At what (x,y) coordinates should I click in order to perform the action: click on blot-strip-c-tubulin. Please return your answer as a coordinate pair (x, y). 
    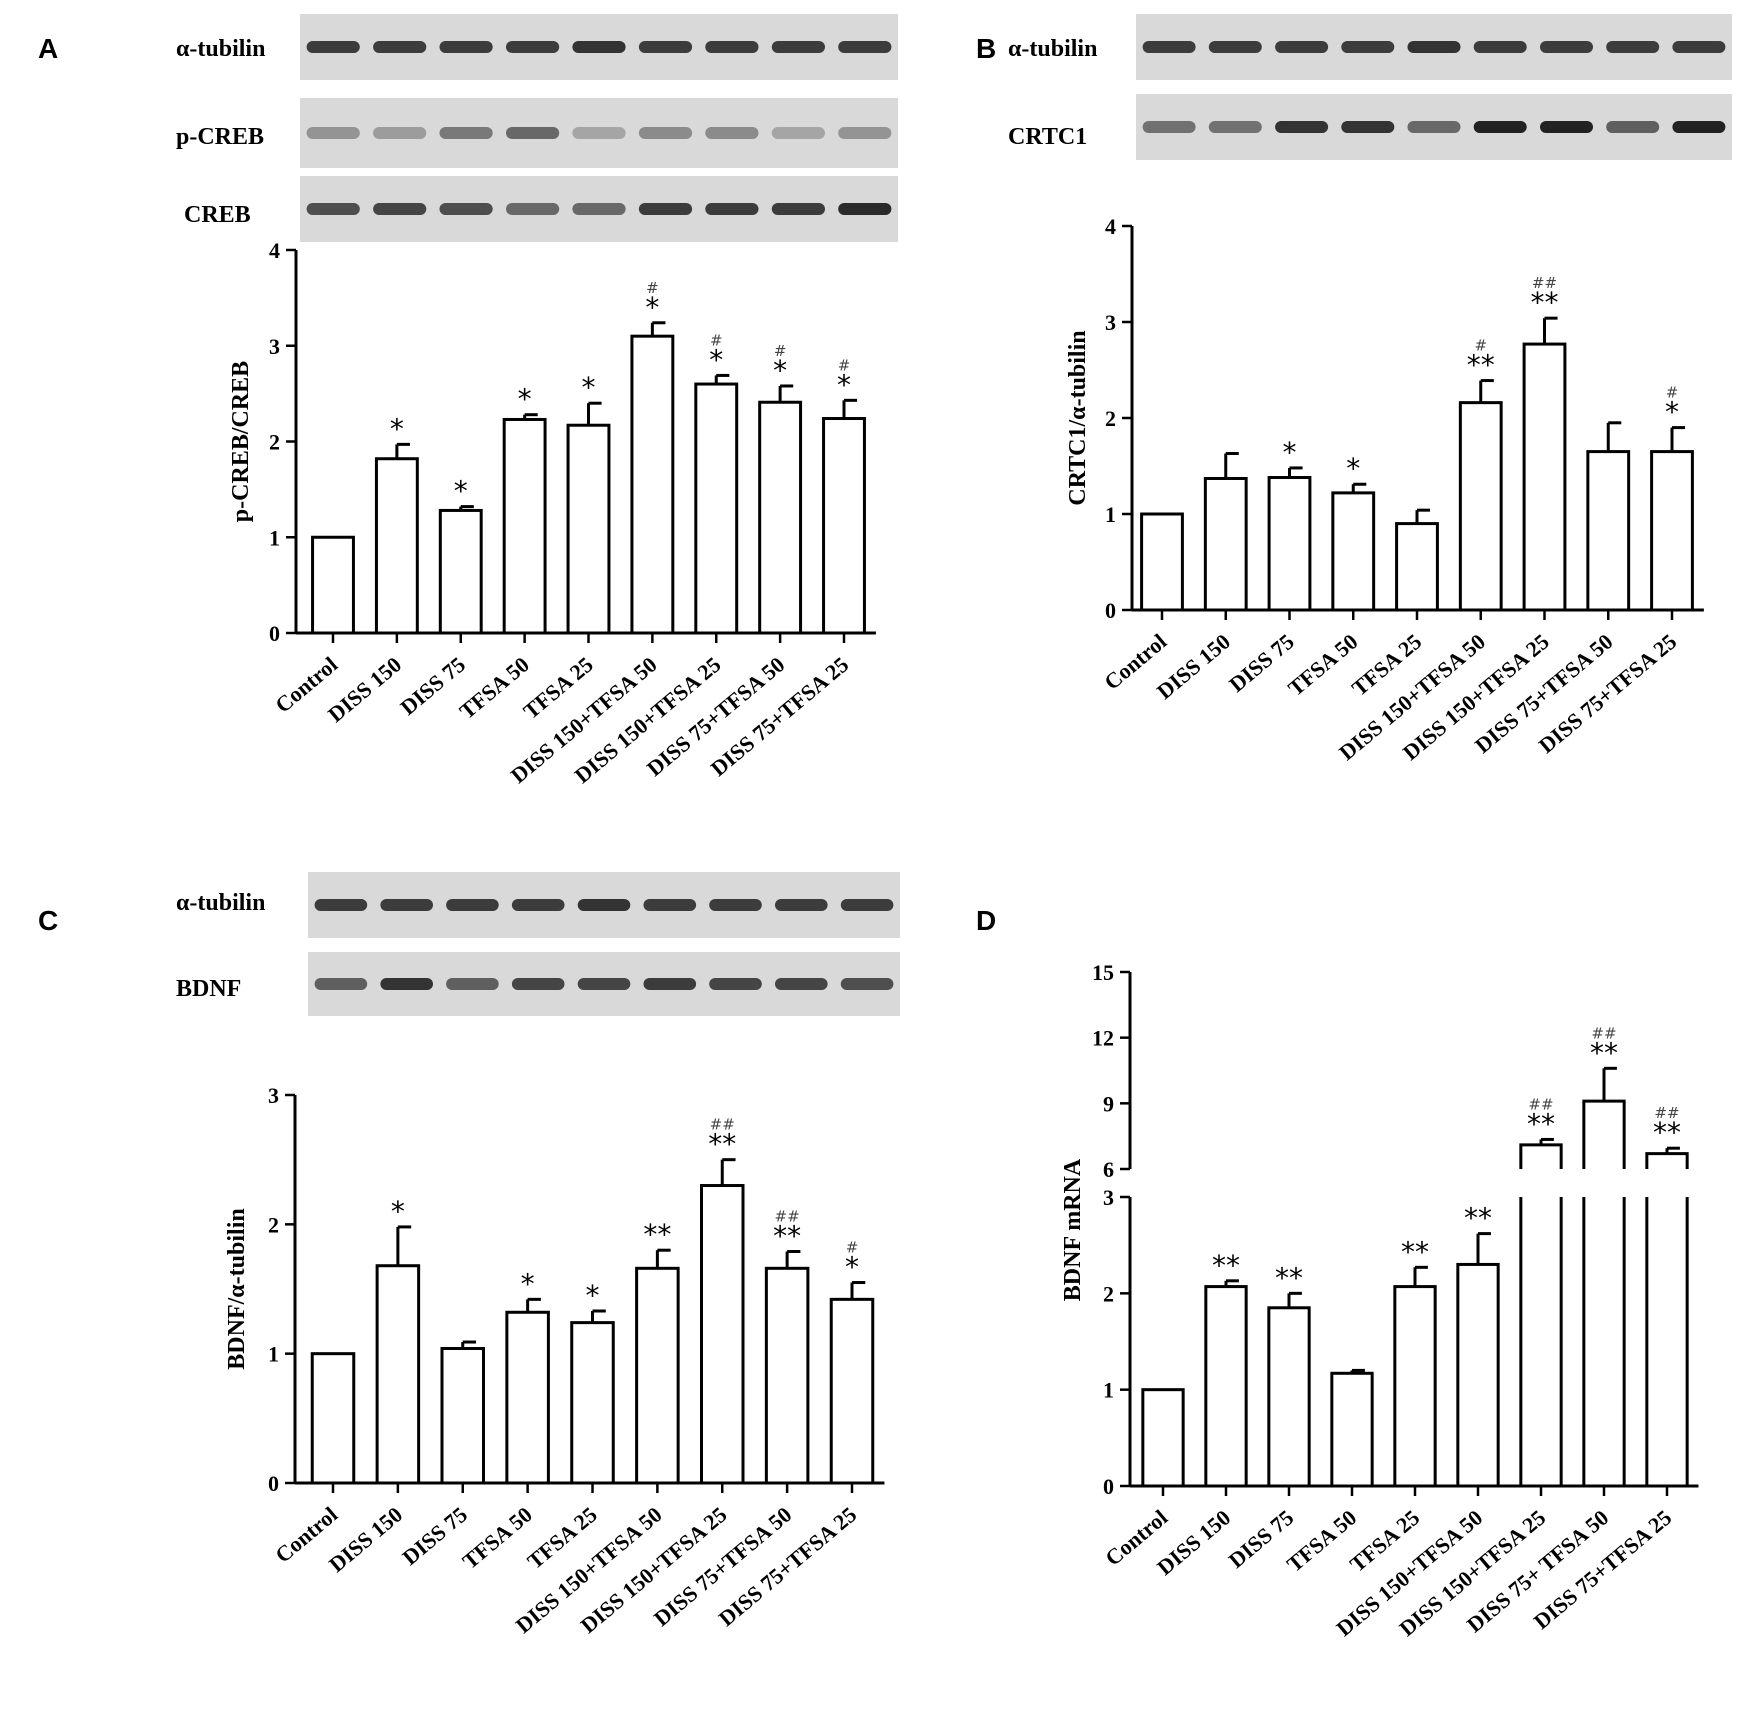
    Looking at the image, I should click on (604, 905).